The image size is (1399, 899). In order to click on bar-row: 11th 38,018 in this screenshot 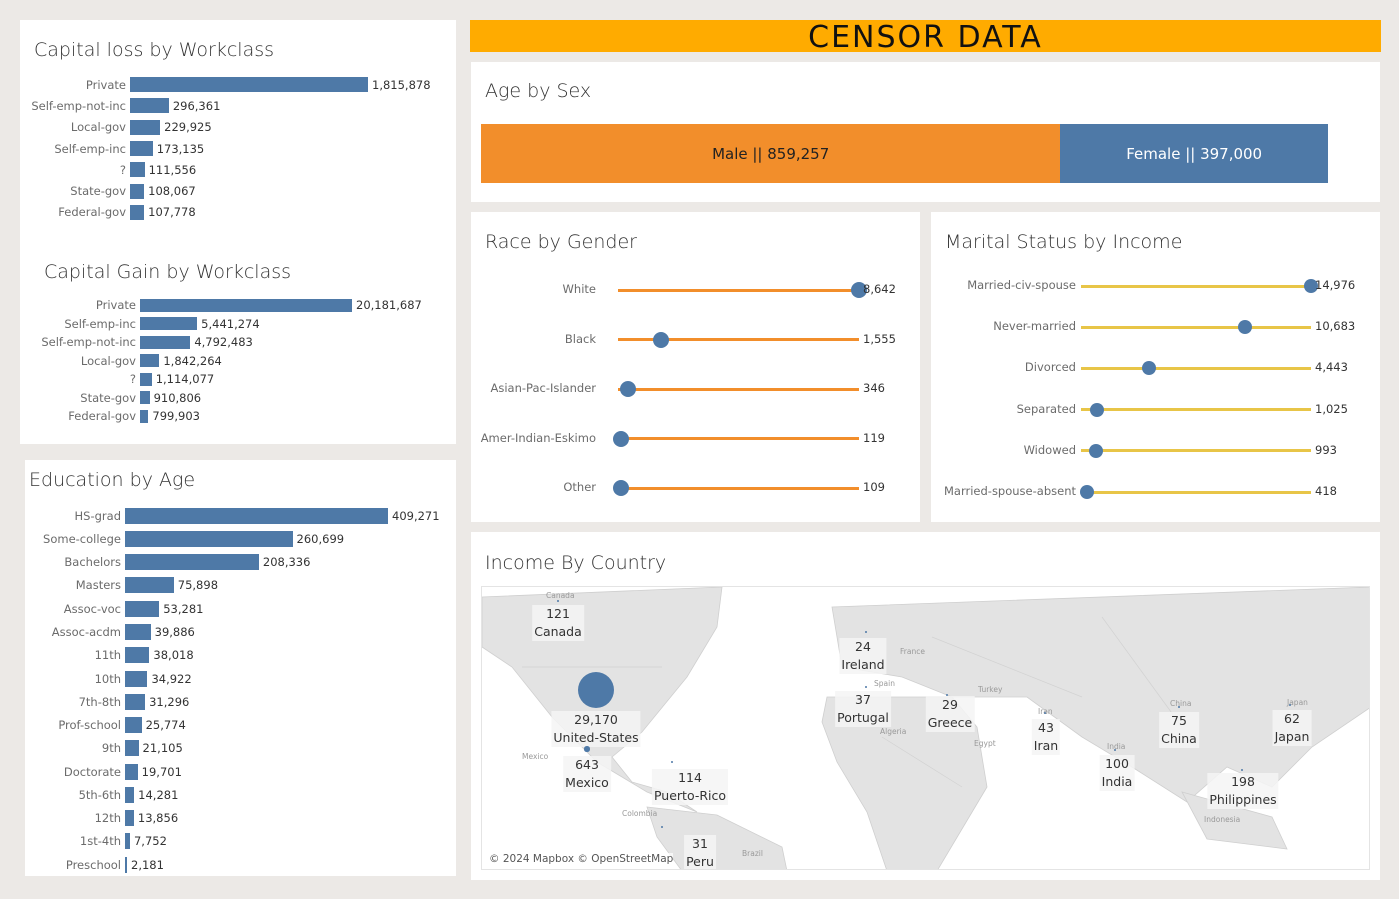, I will do `click(109, 655)`.